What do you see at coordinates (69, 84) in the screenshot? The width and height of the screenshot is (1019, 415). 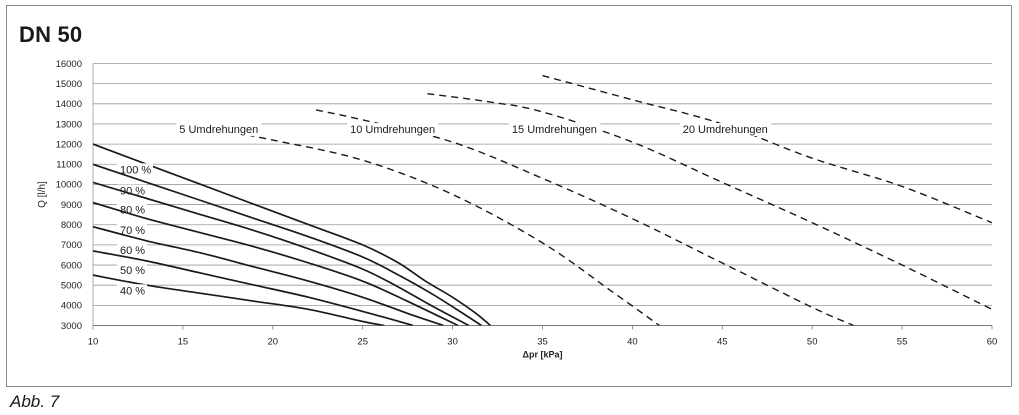 I see `y-tick-label: 15000` at bounding box center [69, 84].